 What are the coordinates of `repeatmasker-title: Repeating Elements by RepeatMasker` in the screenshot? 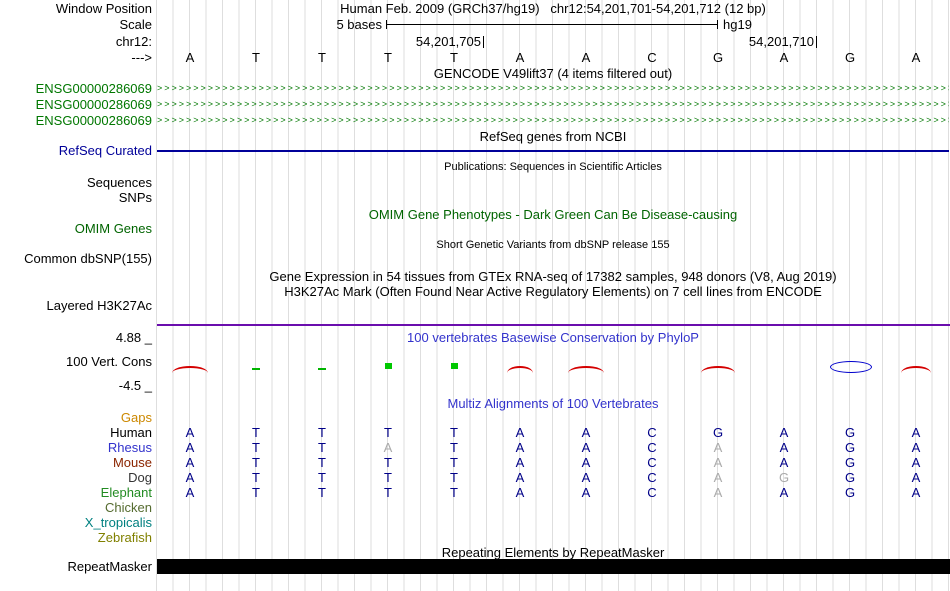 It's located at (553, 552).